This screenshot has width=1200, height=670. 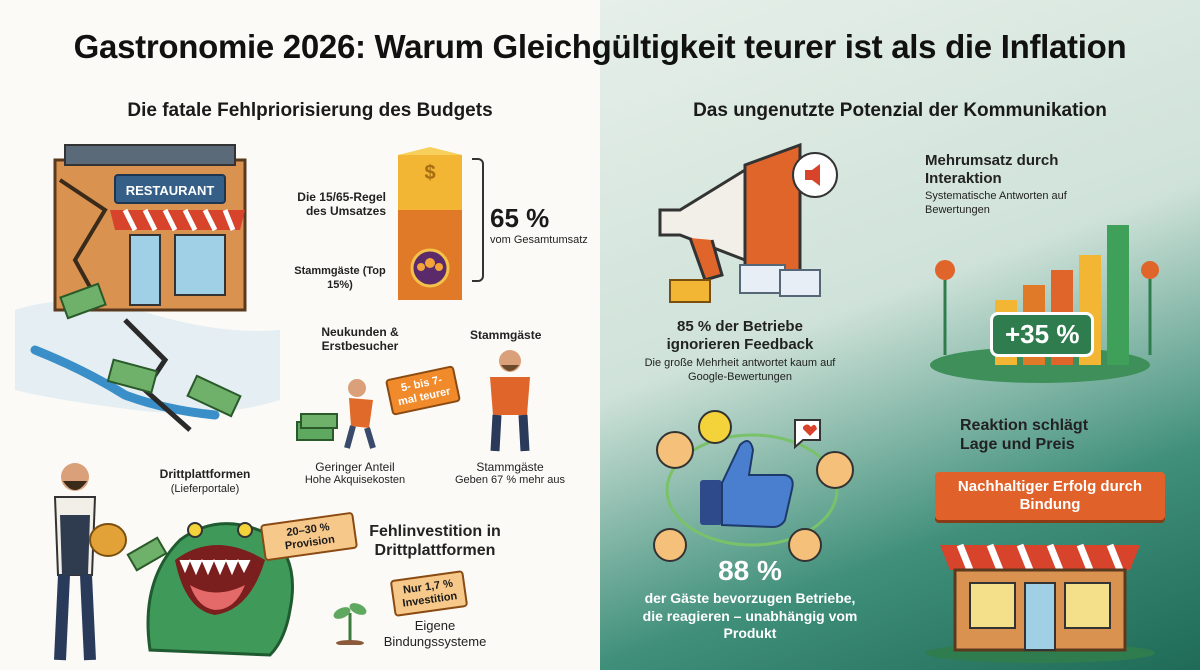 I want to click on regulars-caption-2: Geben 67 % mehr aus, so click(x=510, y=480).